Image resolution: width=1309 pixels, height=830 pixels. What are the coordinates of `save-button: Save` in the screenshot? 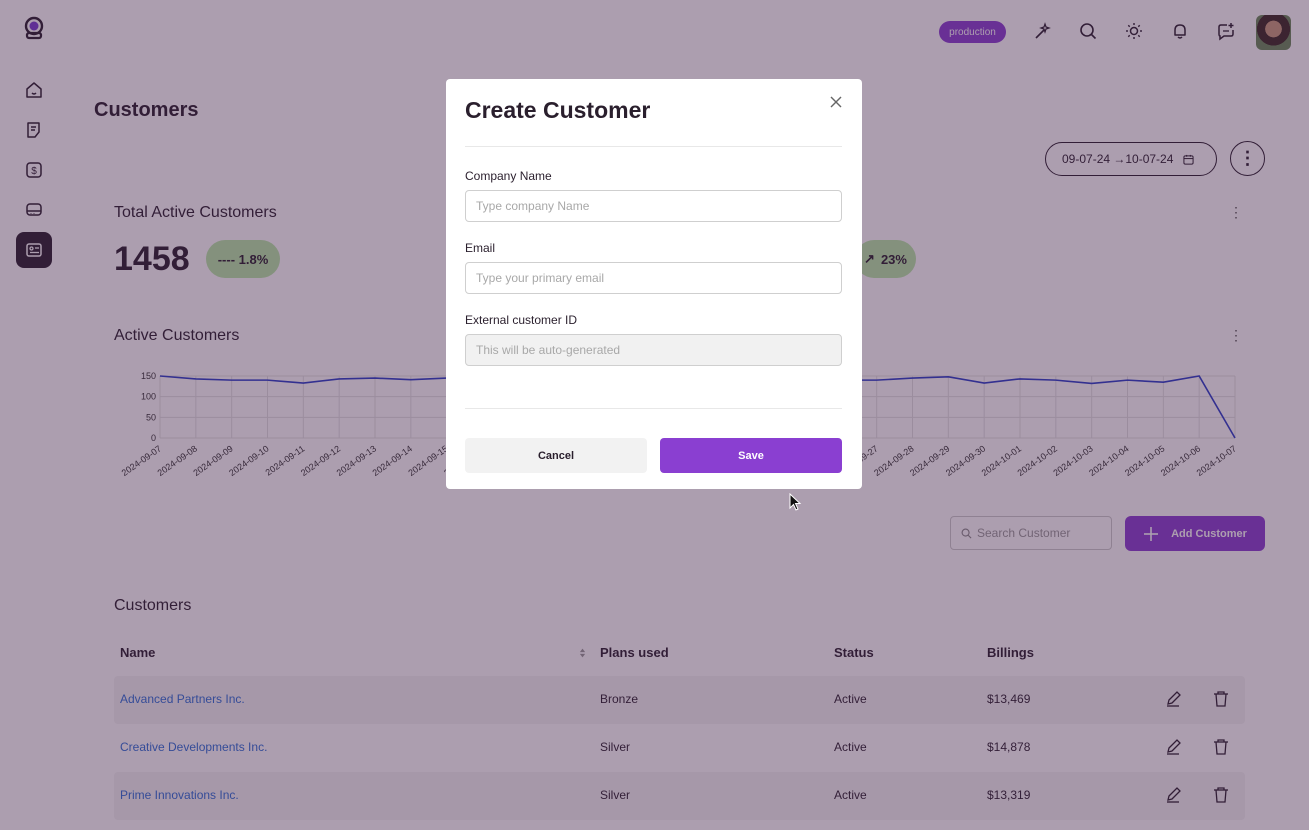 It's located at (751, 455).